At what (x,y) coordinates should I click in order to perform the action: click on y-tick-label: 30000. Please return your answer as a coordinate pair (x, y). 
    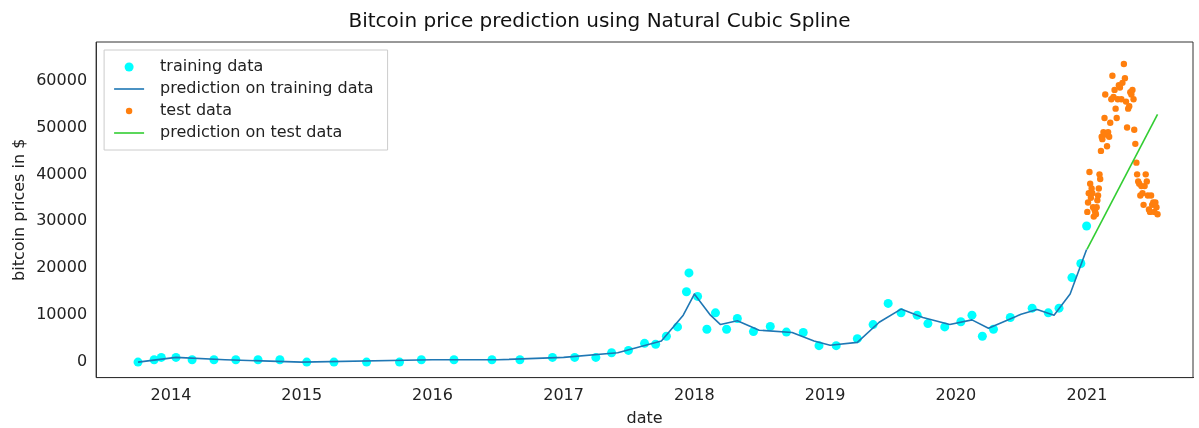
    Looking at the image, I should click on (62, 220).